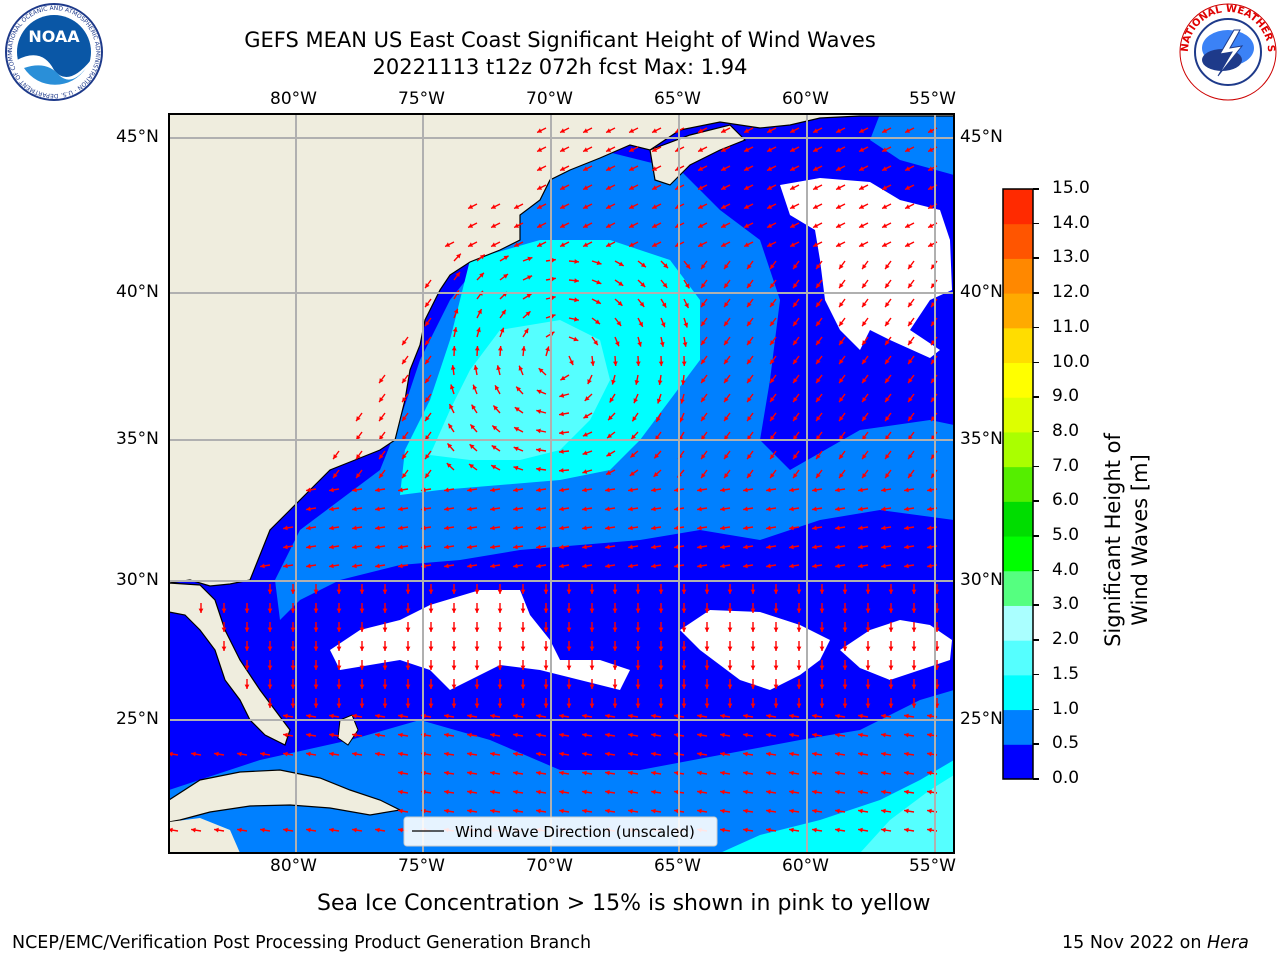  Describe the element at coordinates (1018, 484) in the screenshot. I see `colorbar` at that location.